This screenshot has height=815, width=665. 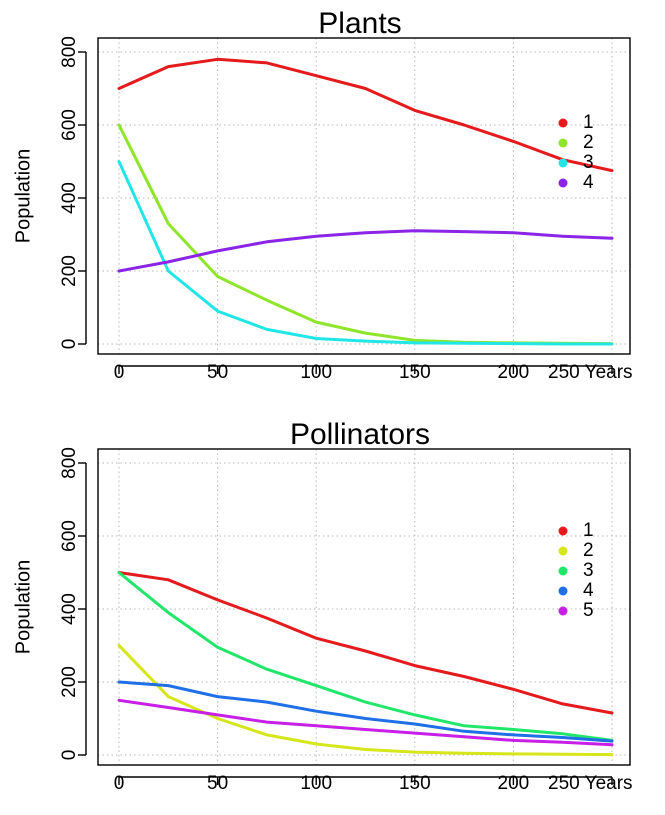 What do you see at coordinates (359, 23) in the screenshot?
I see `chart-title: Plants` at bounding box center [359, 23].